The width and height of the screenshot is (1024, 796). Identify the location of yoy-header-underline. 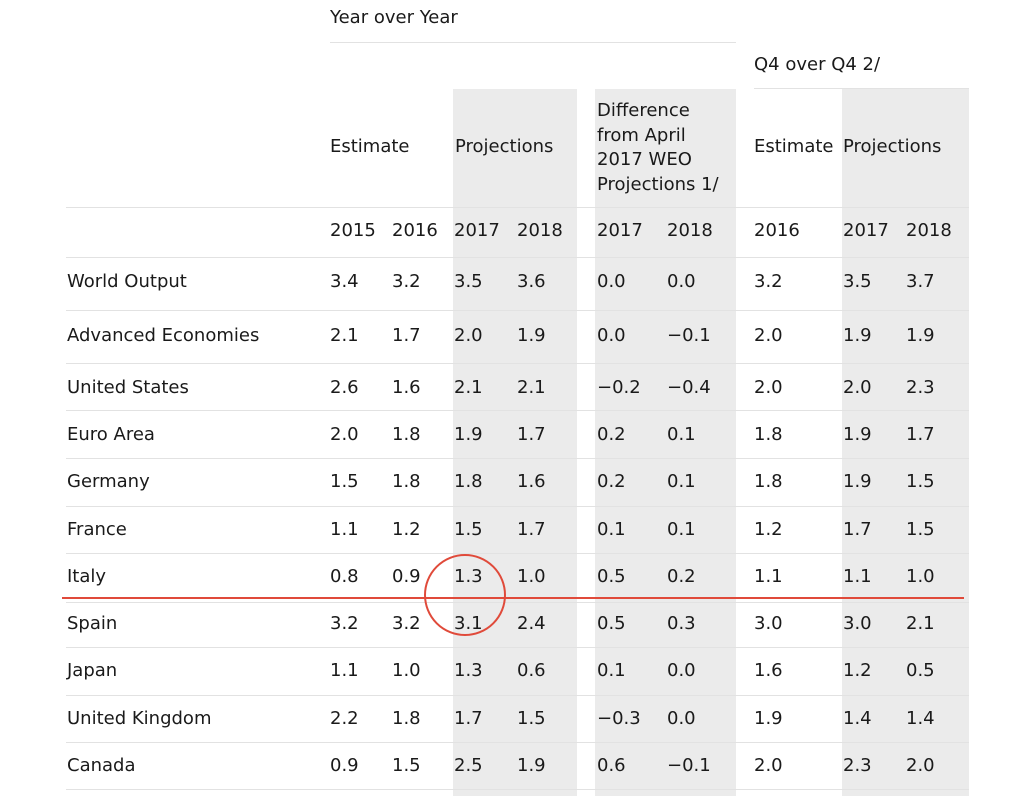
(533, 42).